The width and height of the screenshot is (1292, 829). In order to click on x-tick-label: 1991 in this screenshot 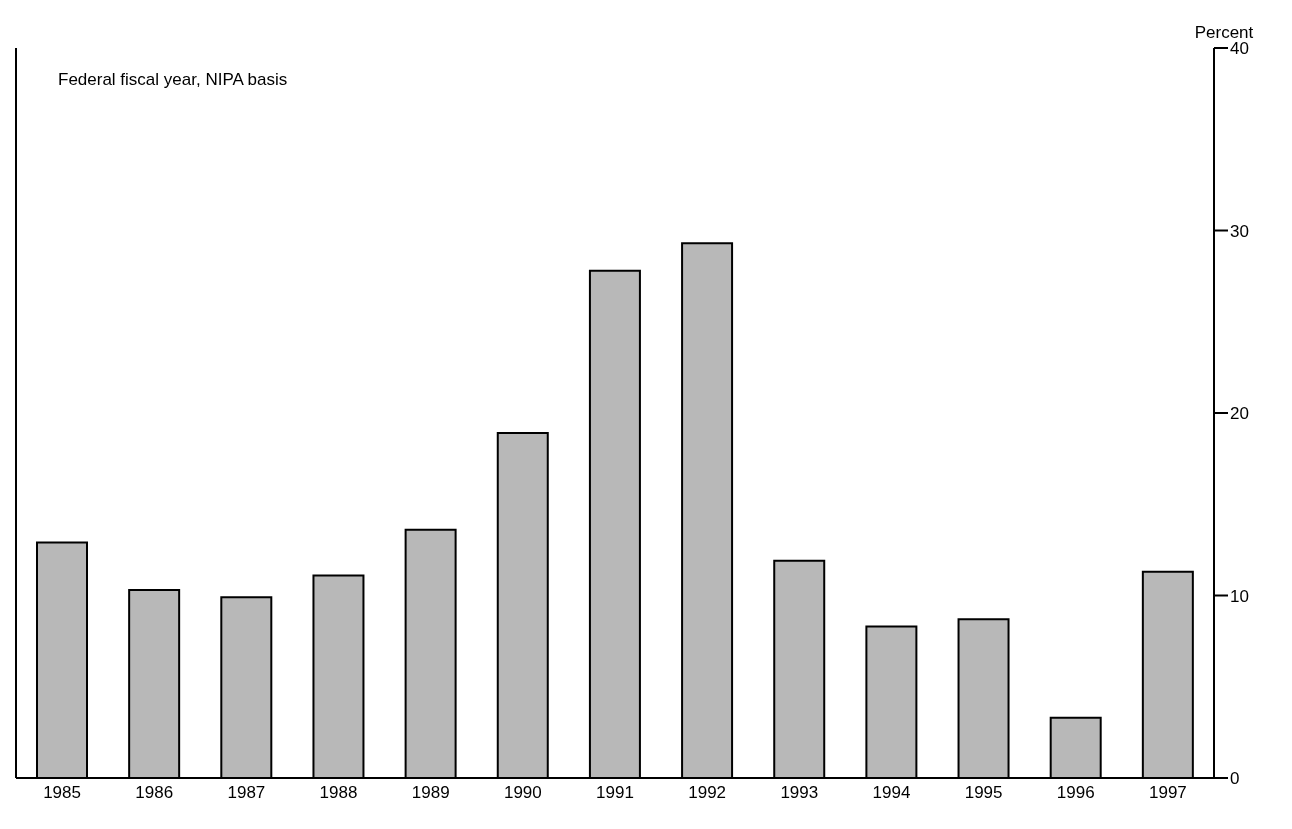, I will do `click(615, 793)`.